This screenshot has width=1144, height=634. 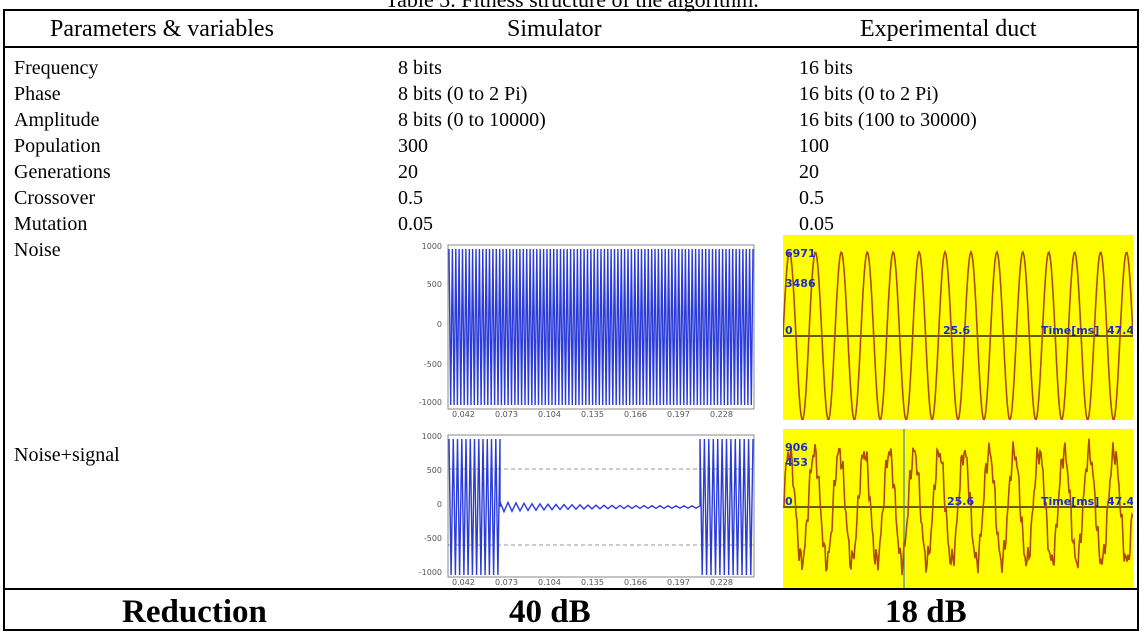 I want to click on param-cell: Generations, so click(x=62, y=172).